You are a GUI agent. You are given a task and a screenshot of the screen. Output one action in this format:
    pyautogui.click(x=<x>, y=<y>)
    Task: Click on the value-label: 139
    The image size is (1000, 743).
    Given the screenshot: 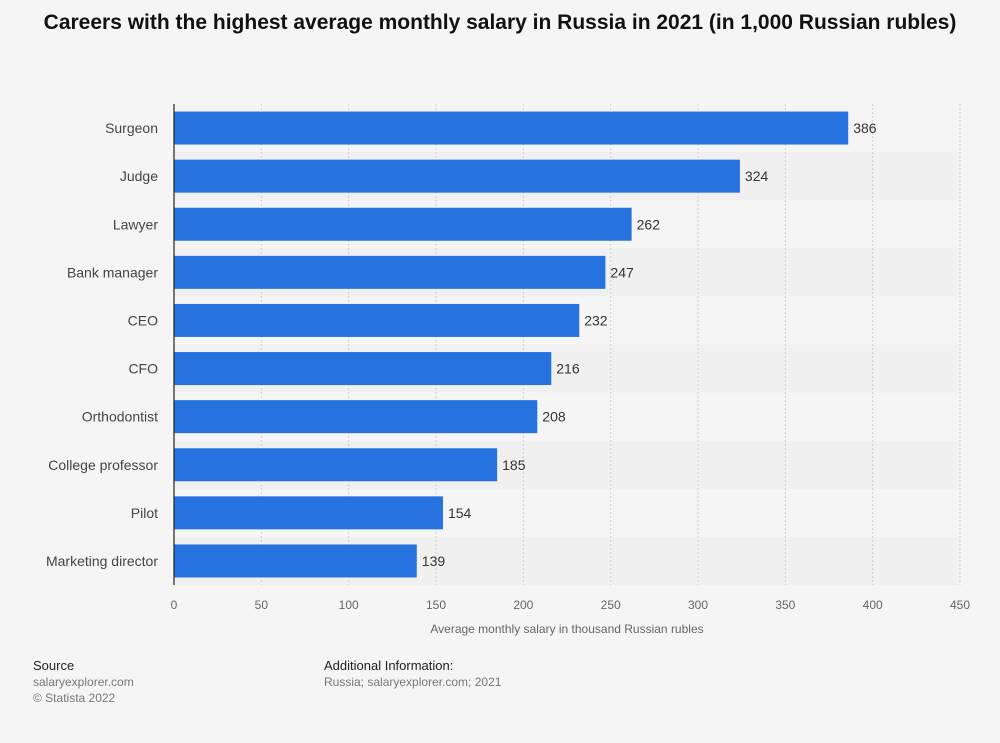 What is the action you would take?
    pyautogui.click(x=434, y=561)
    